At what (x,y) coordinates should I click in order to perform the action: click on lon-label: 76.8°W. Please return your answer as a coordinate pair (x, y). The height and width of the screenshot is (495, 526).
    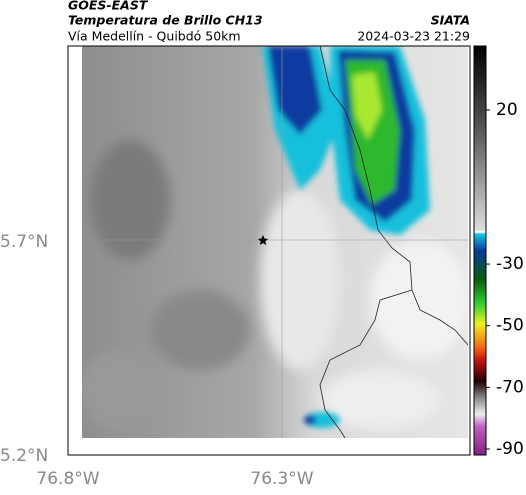
    Looking at the image, I should click on (67, 479).